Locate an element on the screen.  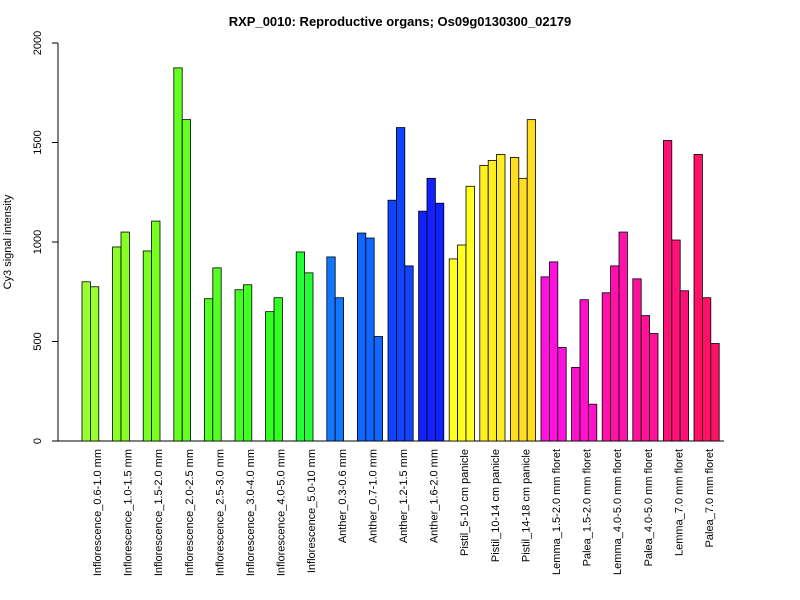
x-category-label: Inflorescence_2.5-3.0 mm is located at coordinates (220, 512).